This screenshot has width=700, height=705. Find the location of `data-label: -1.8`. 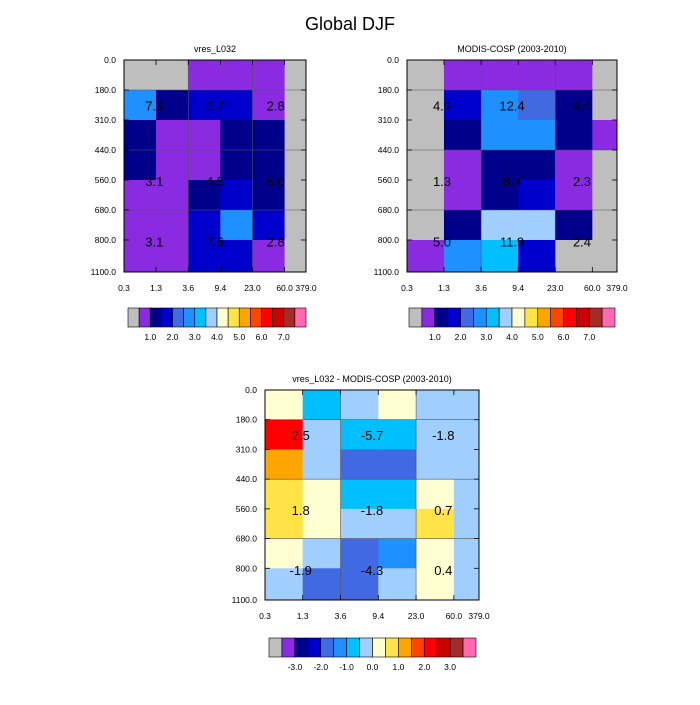

data-label: -1.8 is located at coordinates (443, 435).